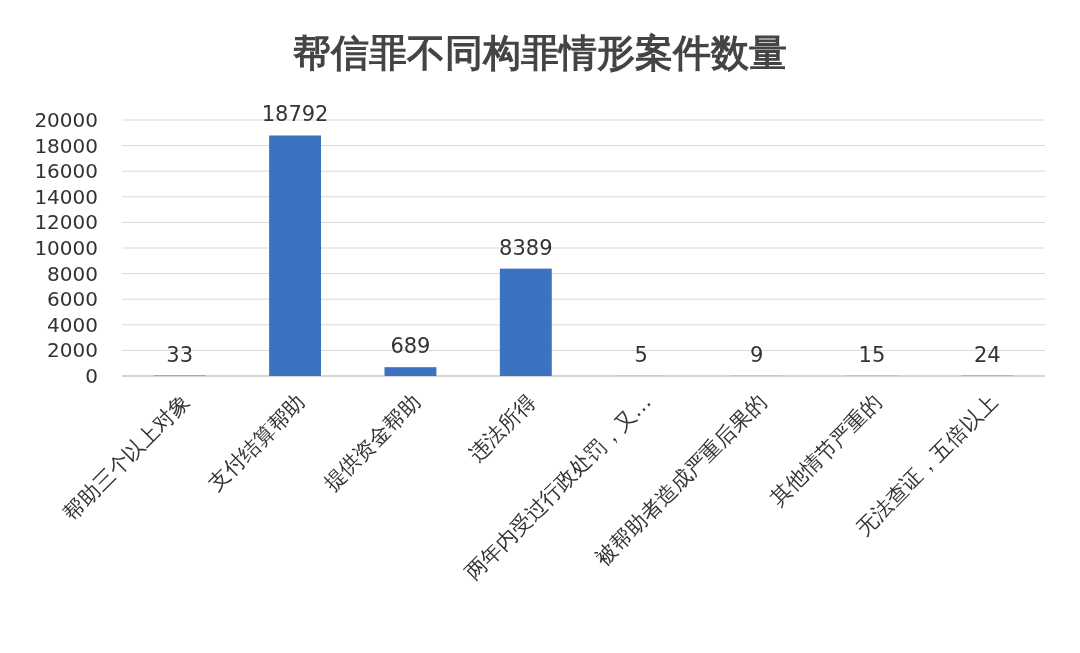 The image size is (1080, 653). Describe the element at coordinates (72, 299) in the screenshot. I see `y-tick-label: 6000` at that location.